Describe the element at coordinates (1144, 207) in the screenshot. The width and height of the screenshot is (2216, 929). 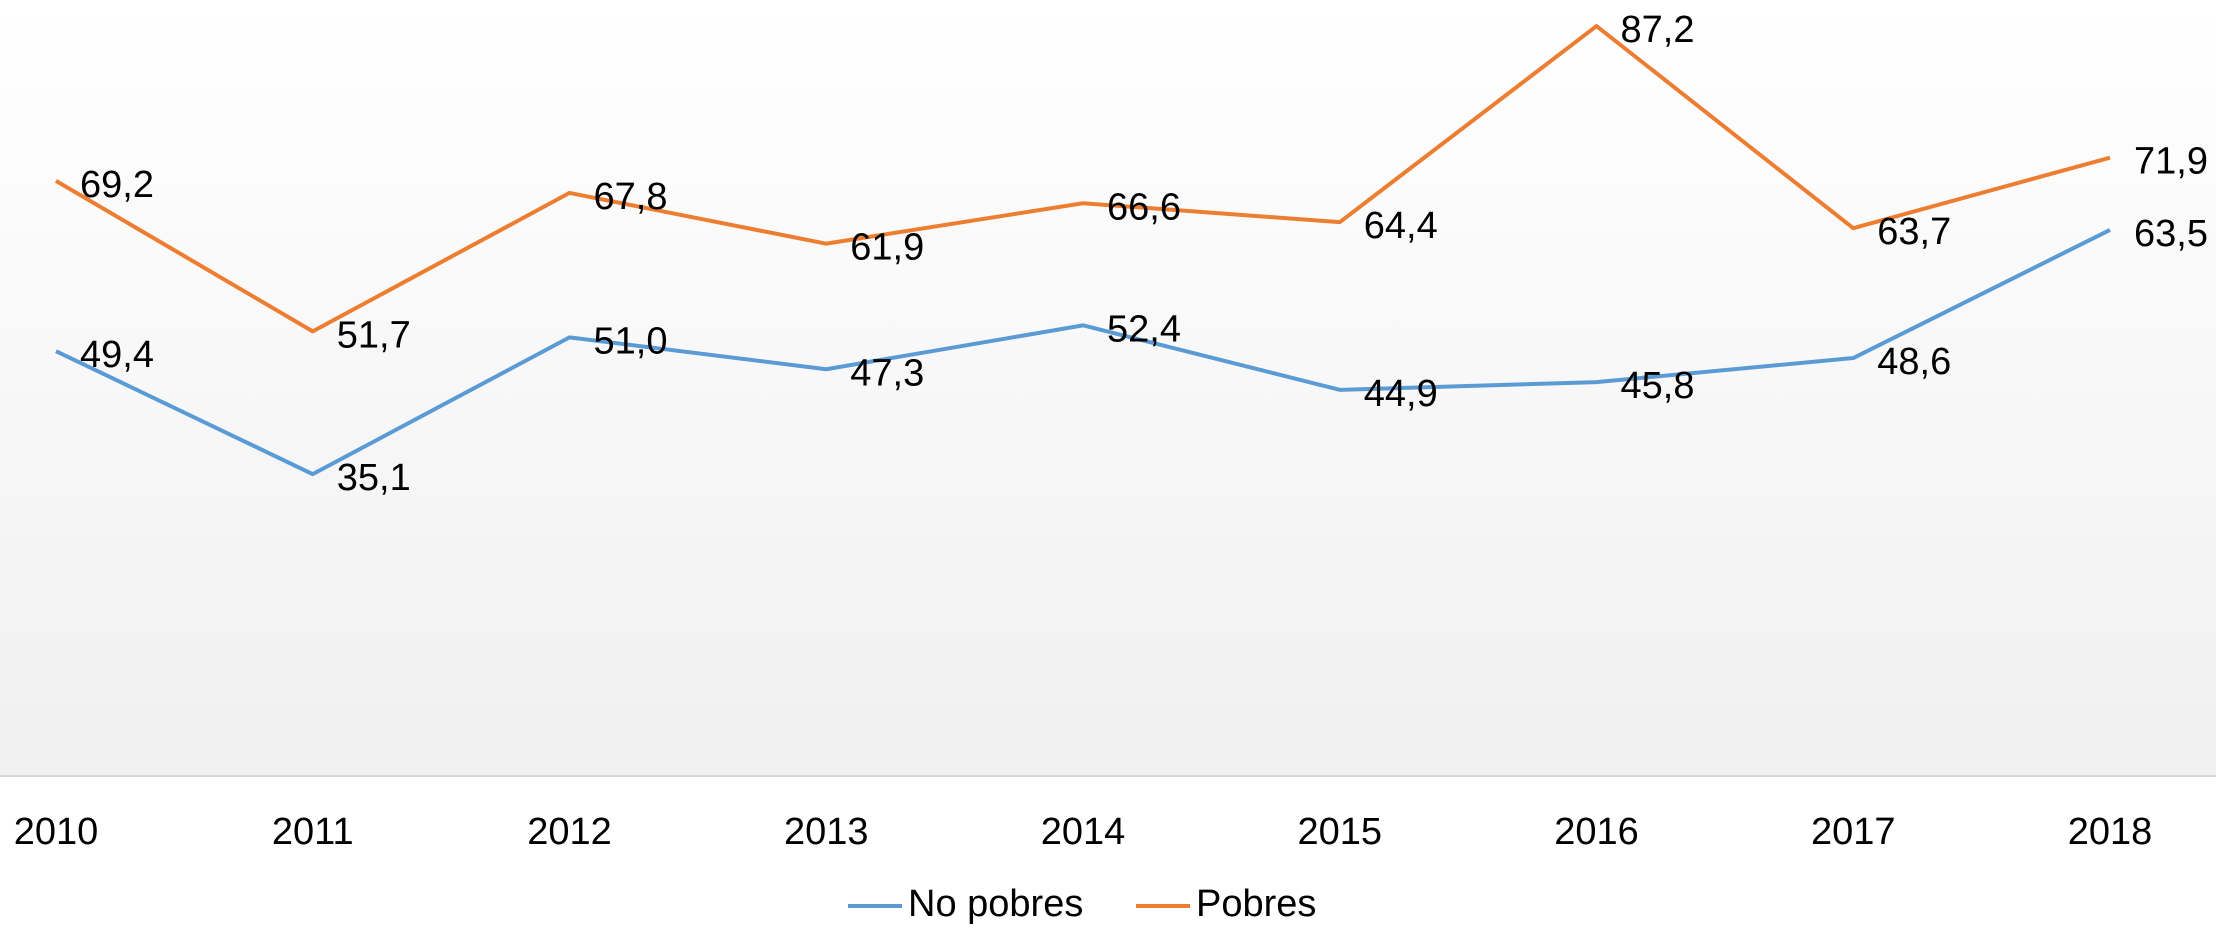
I see `data-label: 66,6` at that location.